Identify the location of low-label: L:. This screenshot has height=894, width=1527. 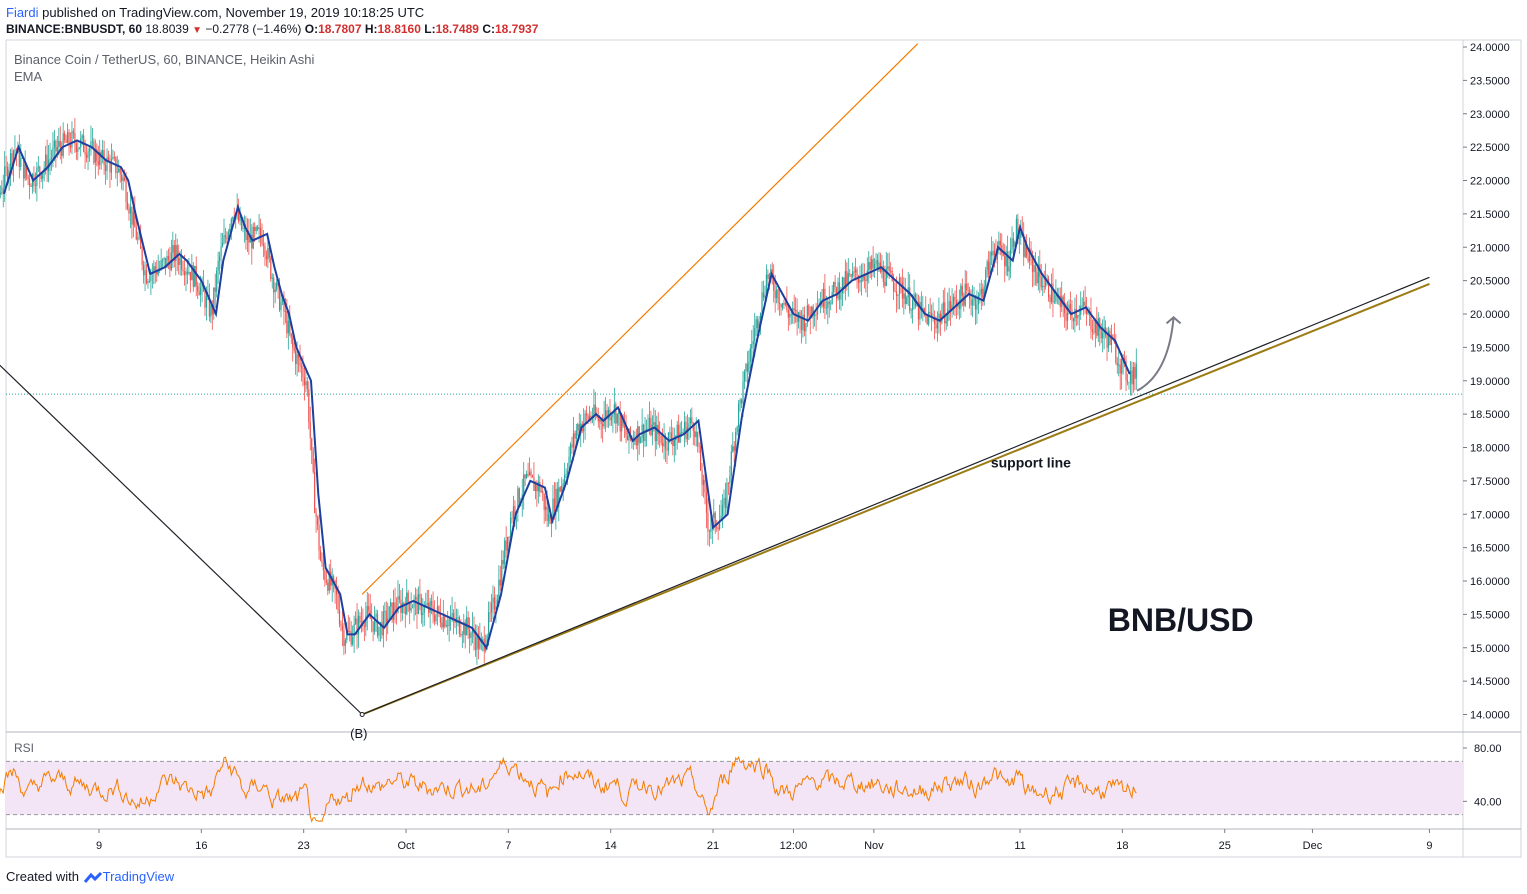
(430, 29).